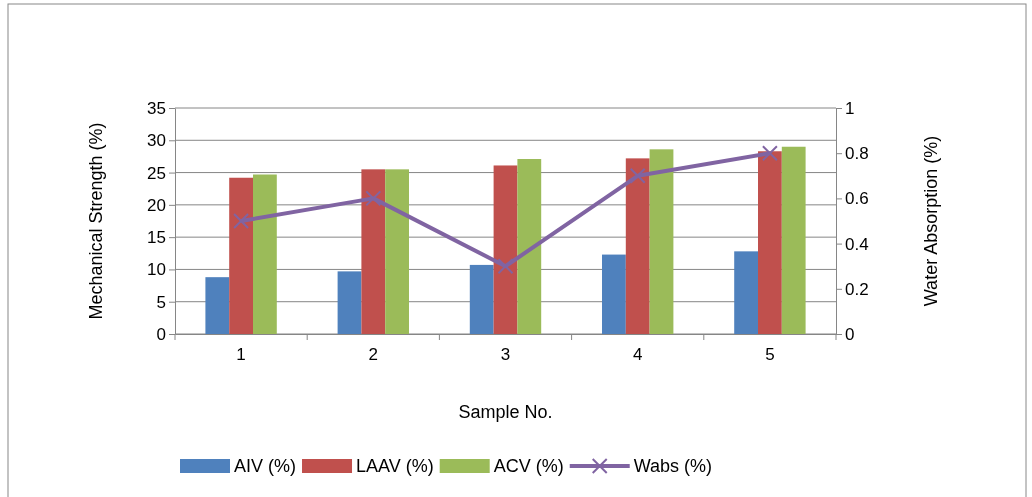 This screenshot has width=1032, height=497. What do you see at coordinates (857, 244) in the screenshot?
I see `y2-tick-label: 0.4` at bounding box center [857, 244].